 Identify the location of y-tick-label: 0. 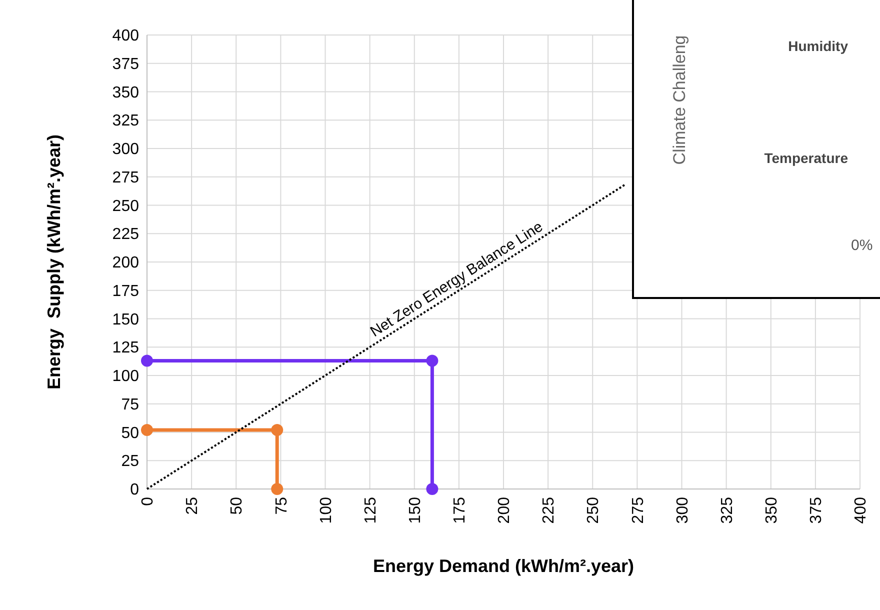
(135, 490).